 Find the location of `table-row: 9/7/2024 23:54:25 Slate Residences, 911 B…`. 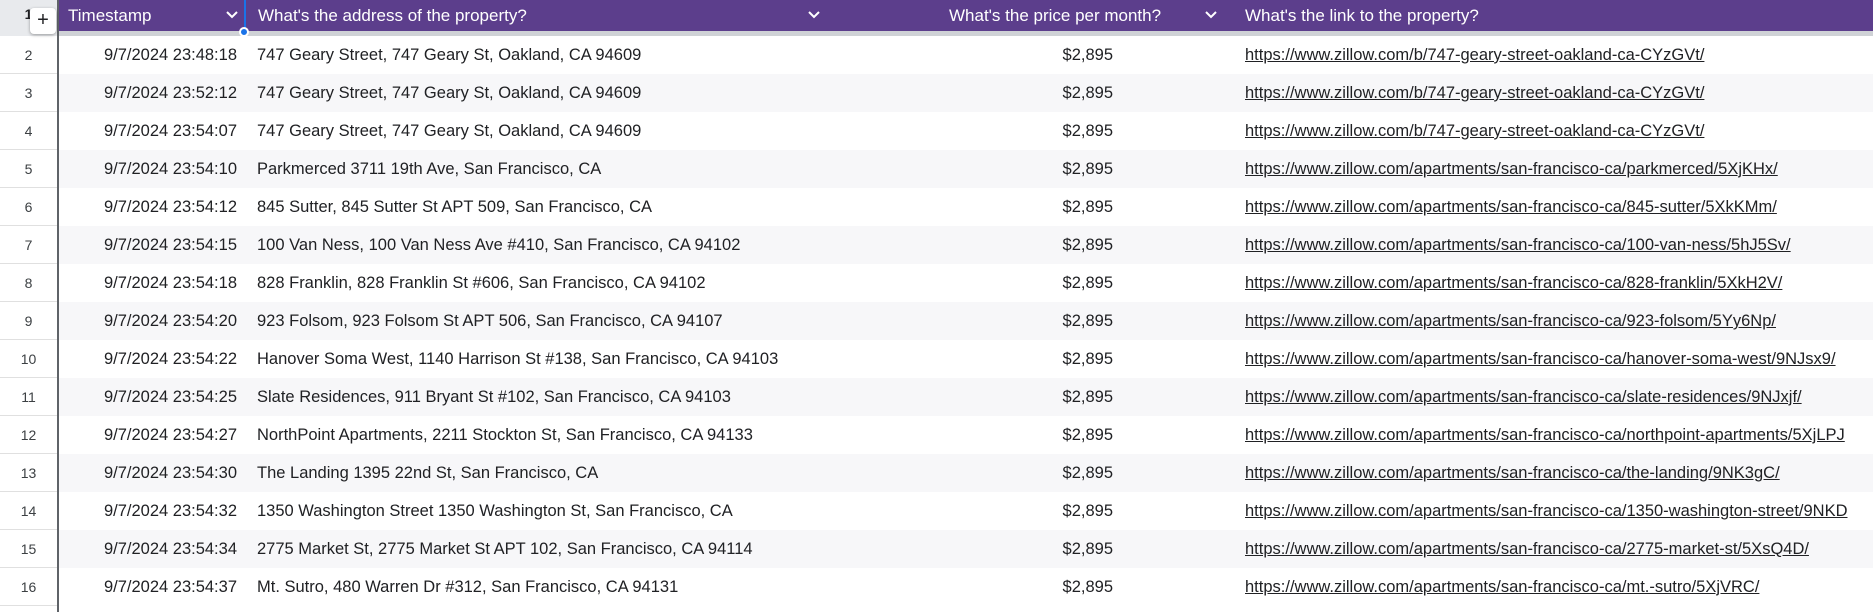

table-row: 9/7/2024 23:54:25 Slate Residences, 911 B… is located at coordinates (965, 397).